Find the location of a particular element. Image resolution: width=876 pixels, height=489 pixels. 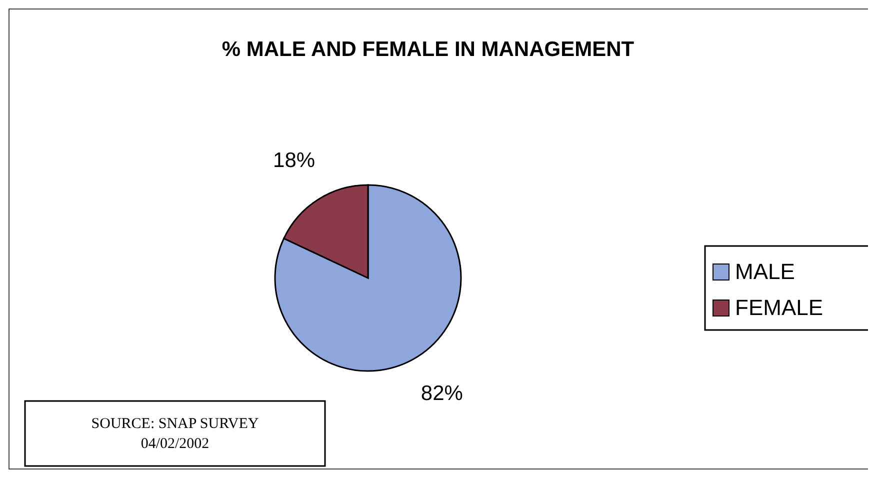

data-label: 18% is located at coordinates (294, 160).